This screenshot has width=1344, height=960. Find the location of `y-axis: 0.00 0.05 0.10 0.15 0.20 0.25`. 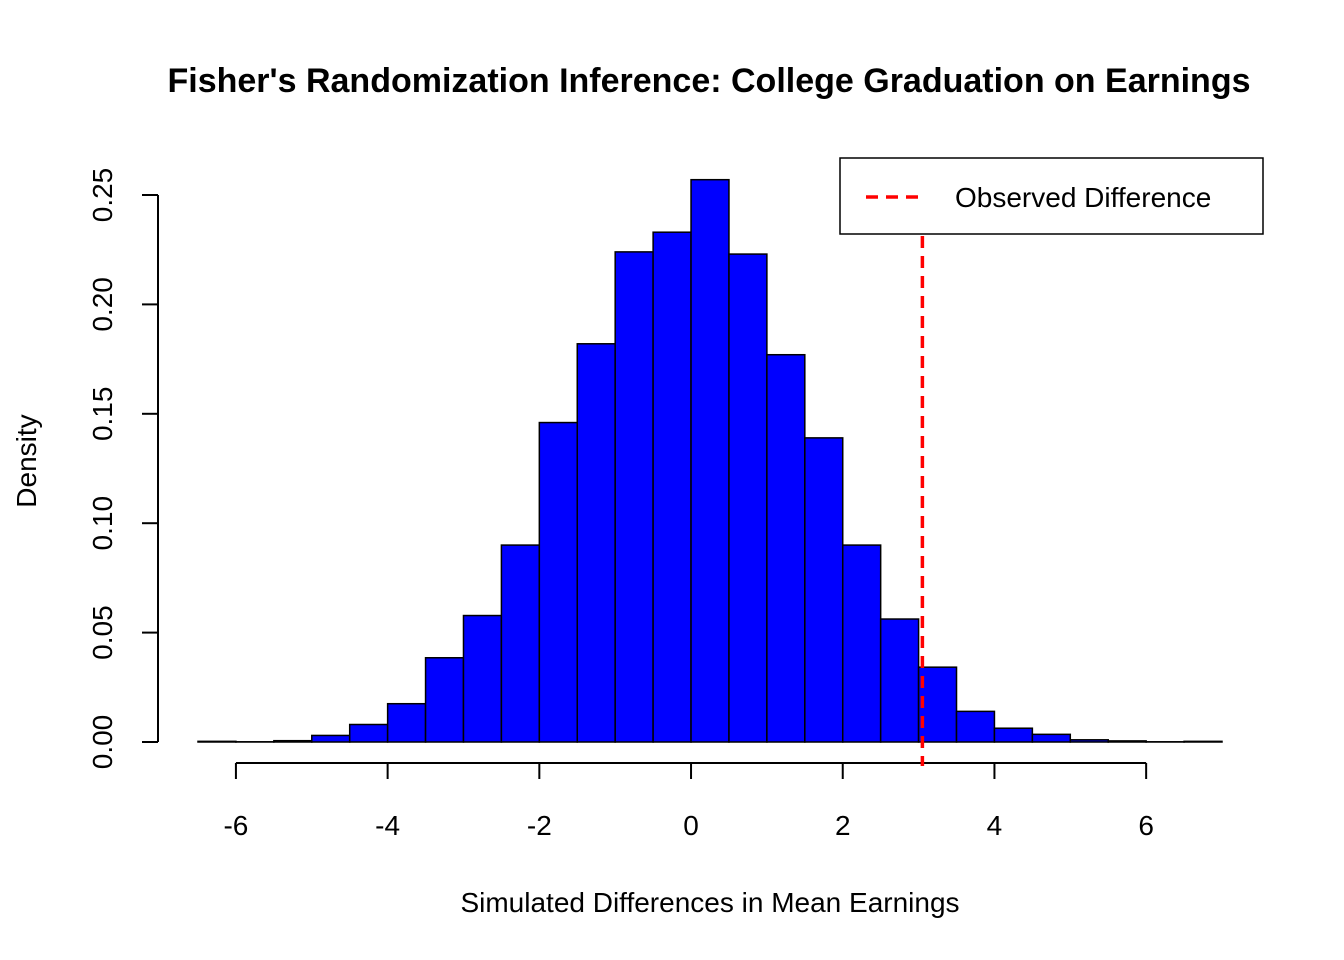

y-axis: 0.00 0.05 0.10 0.15 0.20 0.25 is located at coordinates (123, 469).